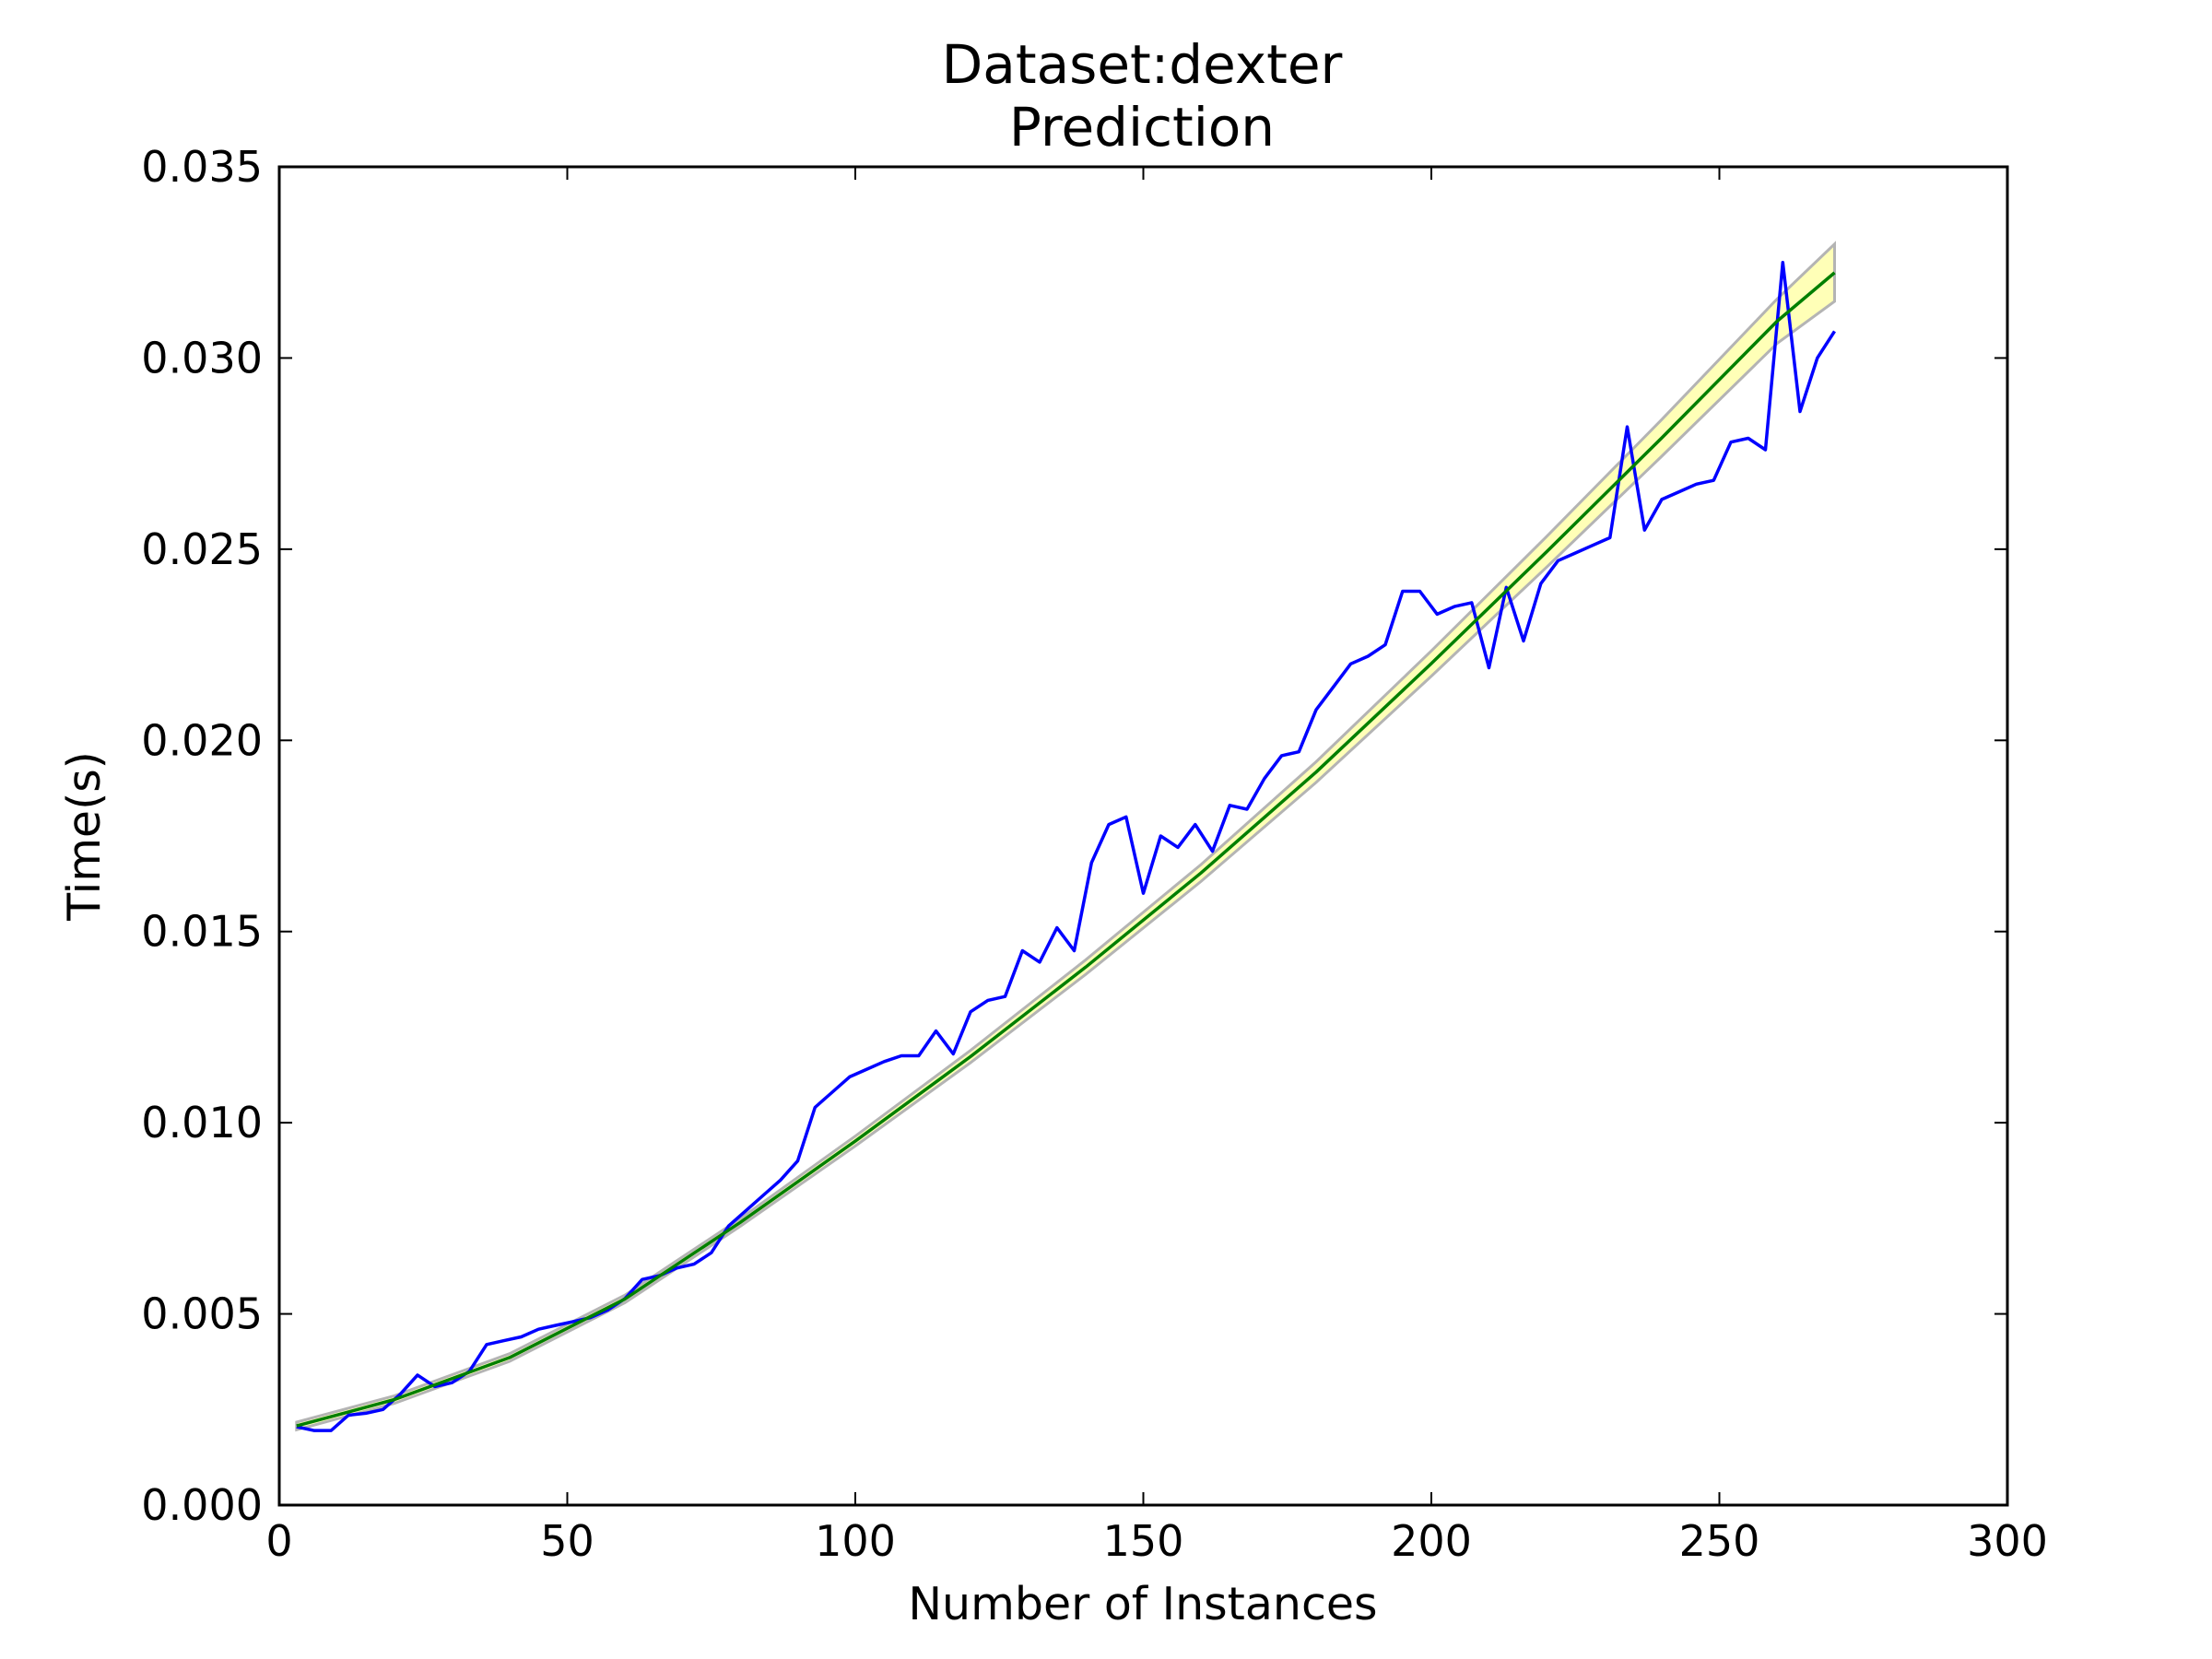 The image size is (2212, 1659). What do you see at coordinates (855, 1541) in the screenshot?
I see `x-tick-label: 100` at bounding box center [855, 1541].